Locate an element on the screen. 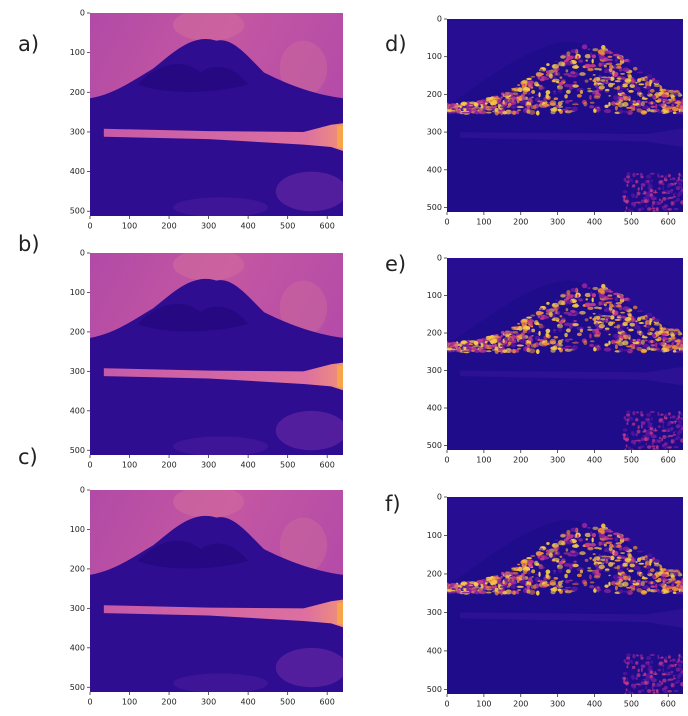 The image size is (688, 716). panel-label: f) is located at coordinates (393, 504).